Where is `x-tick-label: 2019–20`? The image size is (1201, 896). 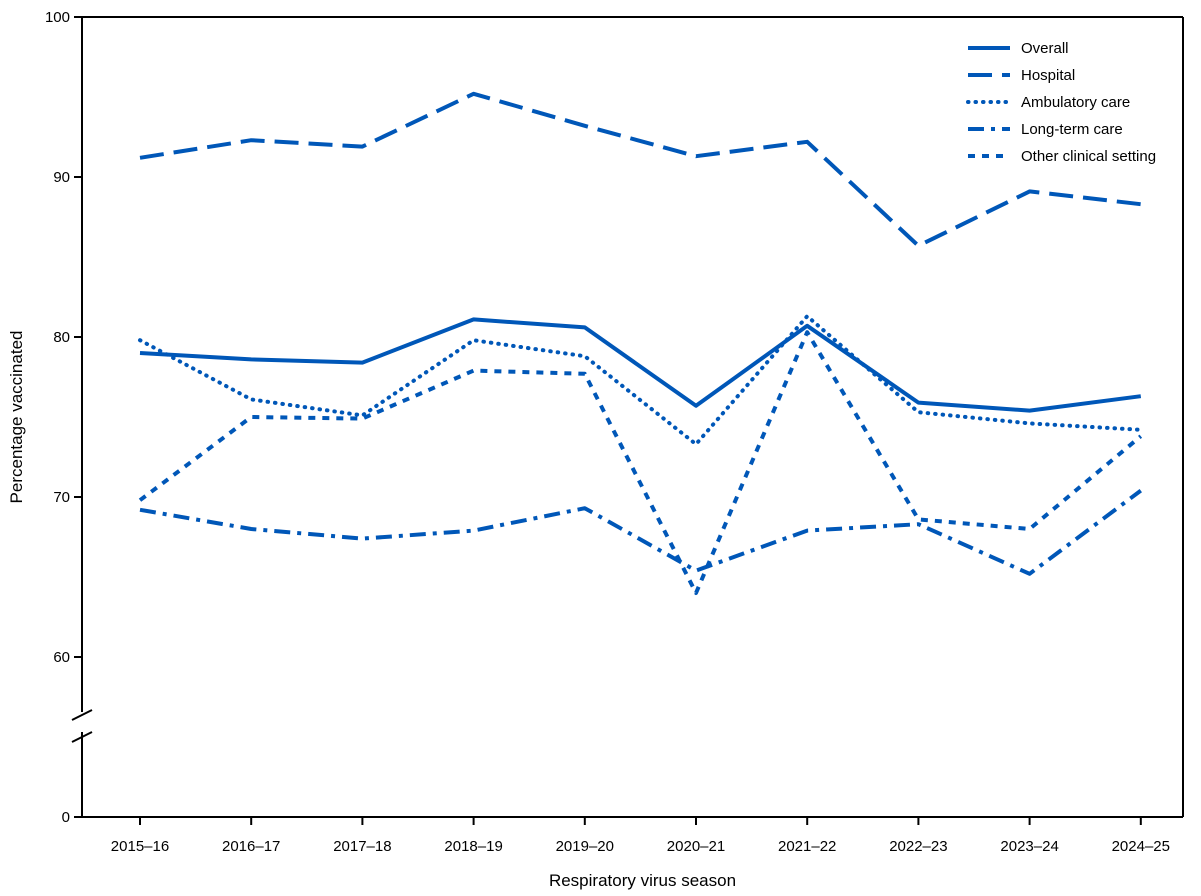
x-tick-label: 2019–20 is located at coordinates (585, 846).